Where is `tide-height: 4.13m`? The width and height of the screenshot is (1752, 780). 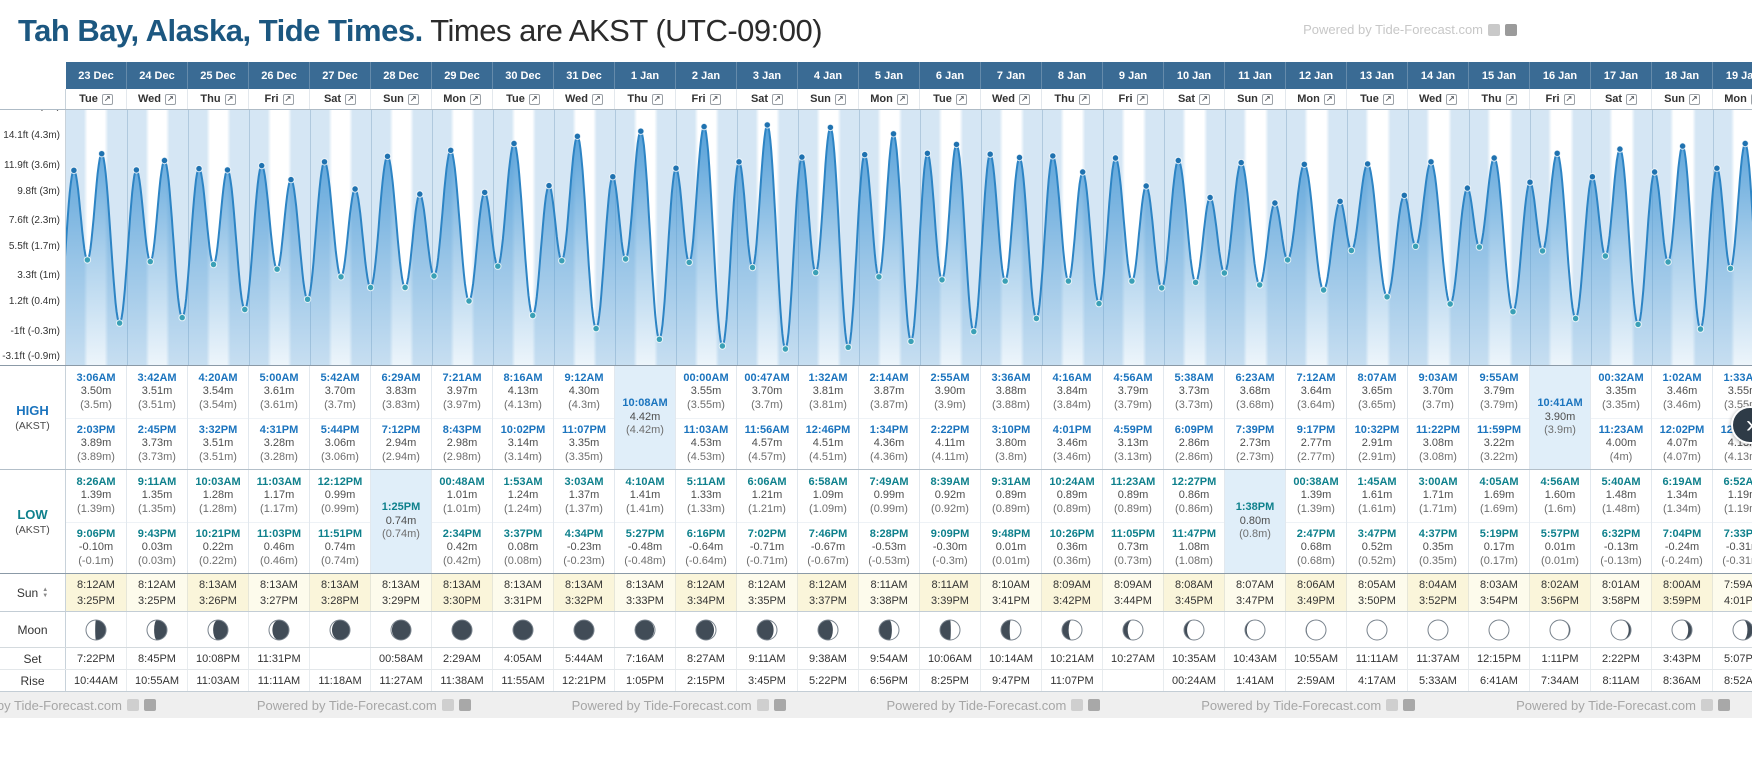 tide-height: 4.13m is located at coordinates (523, 391).